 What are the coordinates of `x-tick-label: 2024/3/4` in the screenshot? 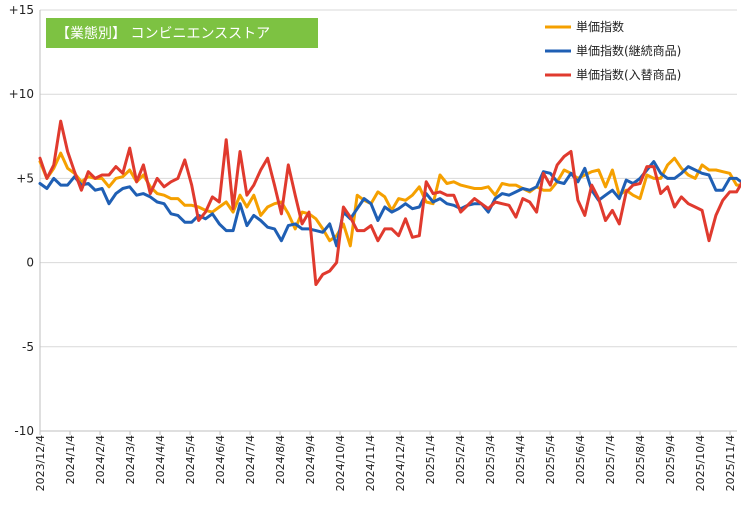 It's located at (130, 459).